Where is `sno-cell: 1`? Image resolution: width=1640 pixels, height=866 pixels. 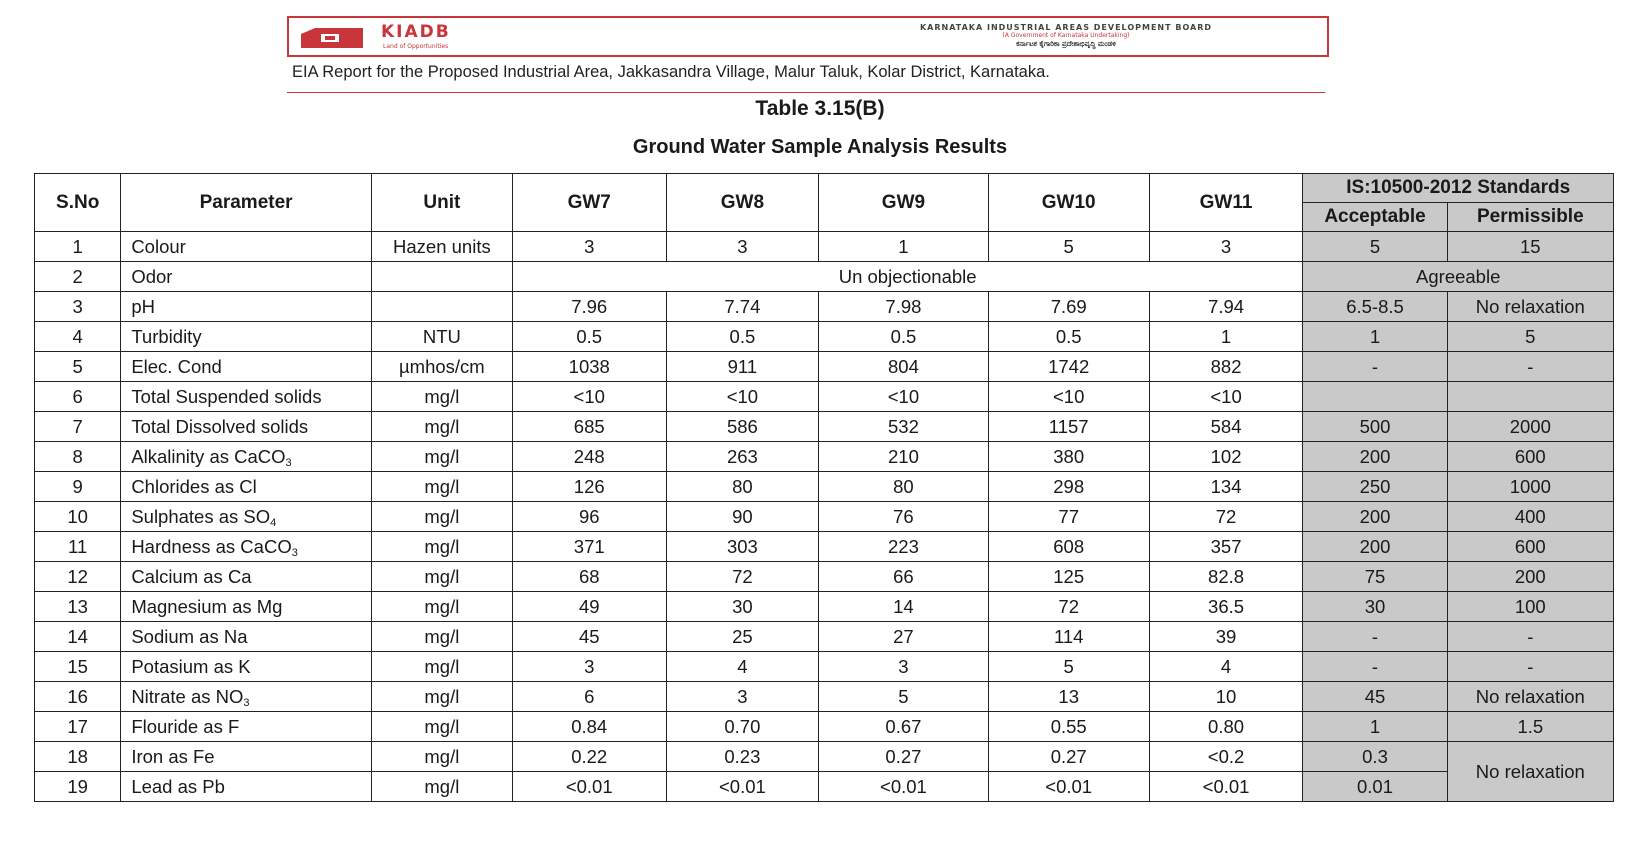 sno-cell: 1 is located at coordinates (77, 246).